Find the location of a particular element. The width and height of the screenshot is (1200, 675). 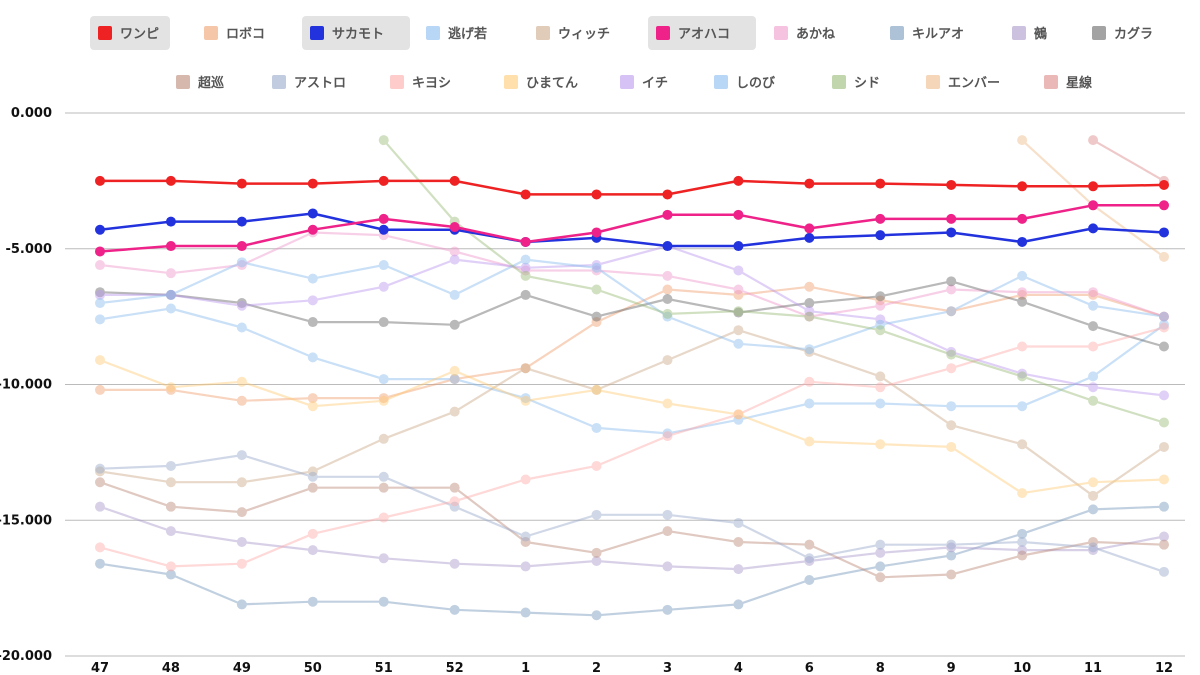

legend-item: ウィッチ is located at coordinates (573, 34).